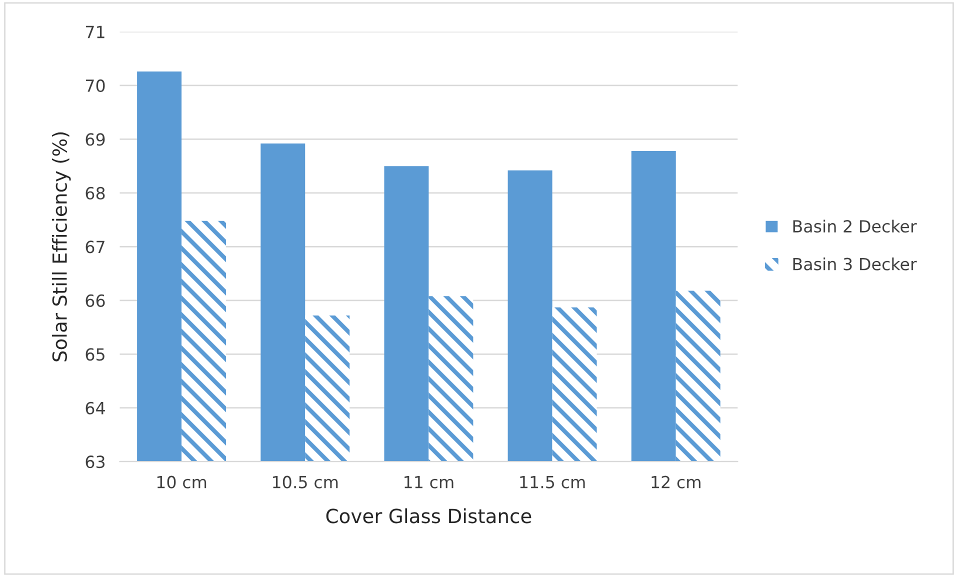 This screenshot has width=958, height=577. What do you see at coordinates (95, 193) in the screenshot?
I see `y-tick-label: 68` at bounding box center [95, 193].